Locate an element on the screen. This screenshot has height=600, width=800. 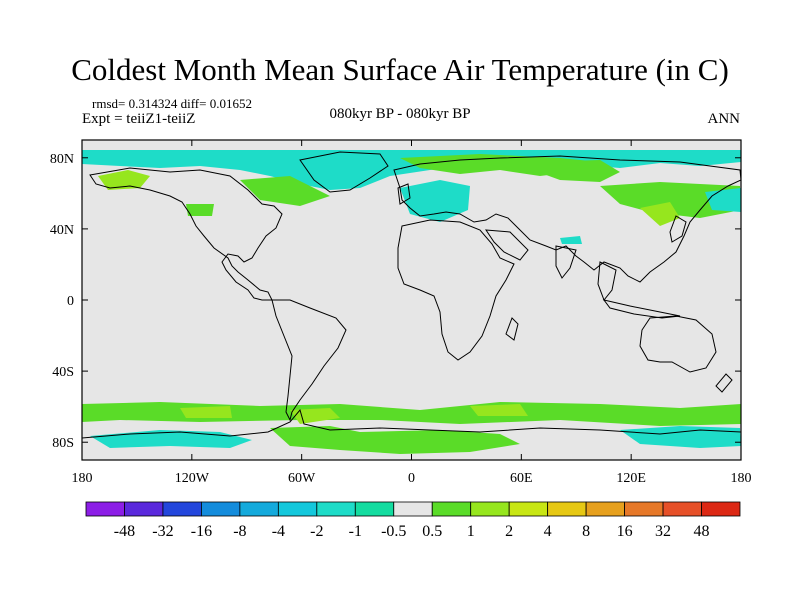
lon-tick-label: 0 is located at coordinates (411, 478).